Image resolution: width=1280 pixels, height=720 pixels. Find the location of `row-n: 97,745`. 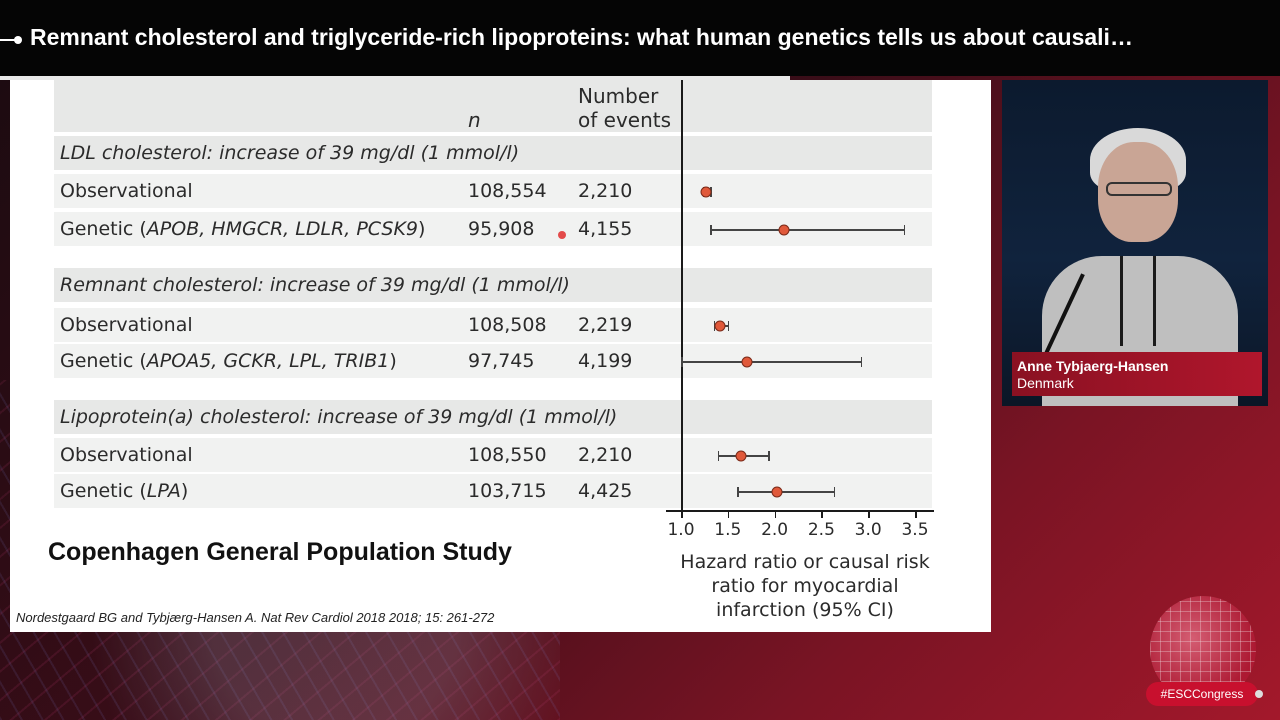

row-n: 97,745 is located at coordinates (501, 361).